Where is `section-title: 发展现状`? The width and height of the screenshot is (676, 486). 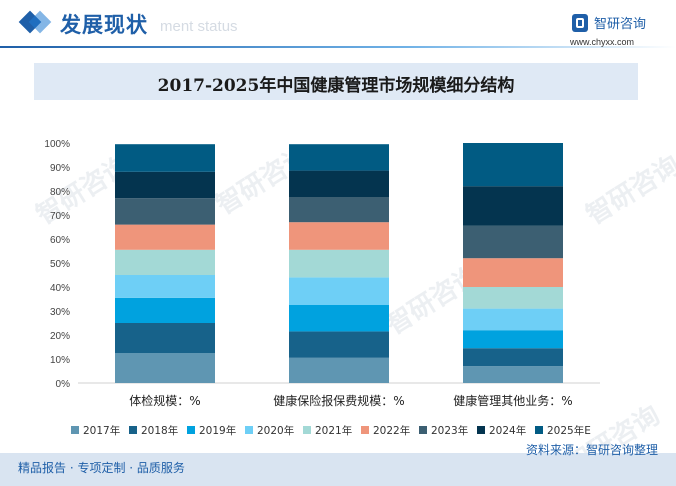
section-title: 发展现状 is located at coordinates (104, 25).